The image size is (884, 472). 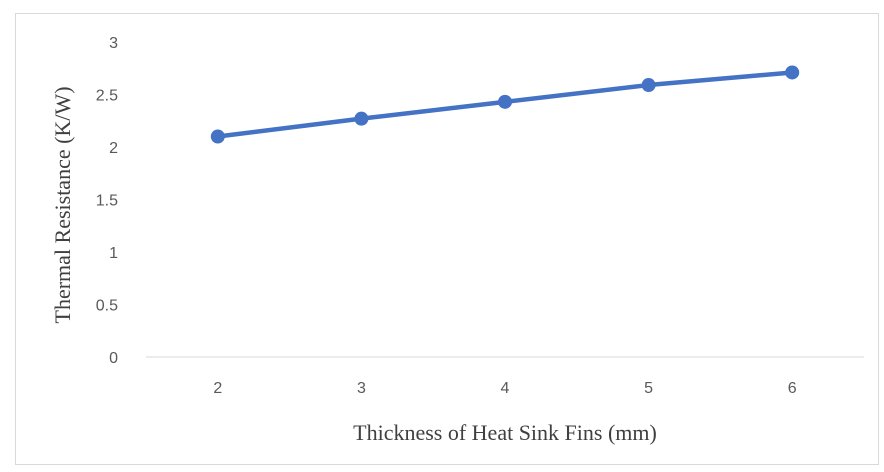 I want to click on y-tick-label: 0.5, so click(x=107, y=306).